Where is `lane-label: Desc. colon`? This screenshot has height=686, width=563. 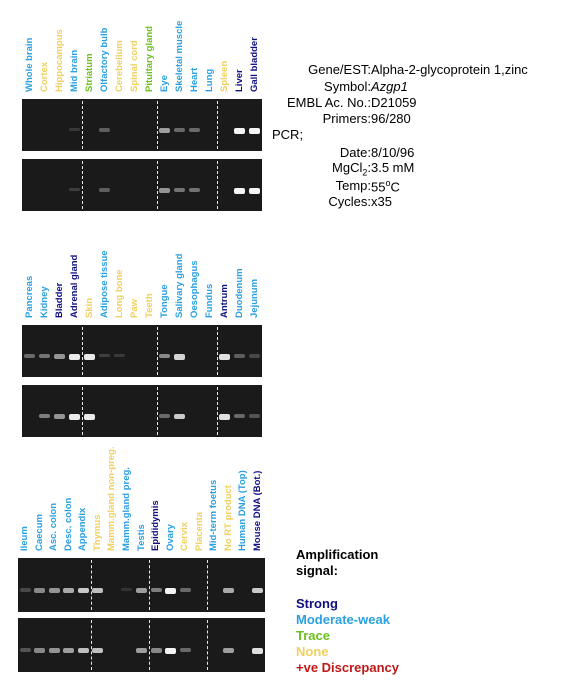 lane-label: Desc. colon is located at coordinates (68, 524).